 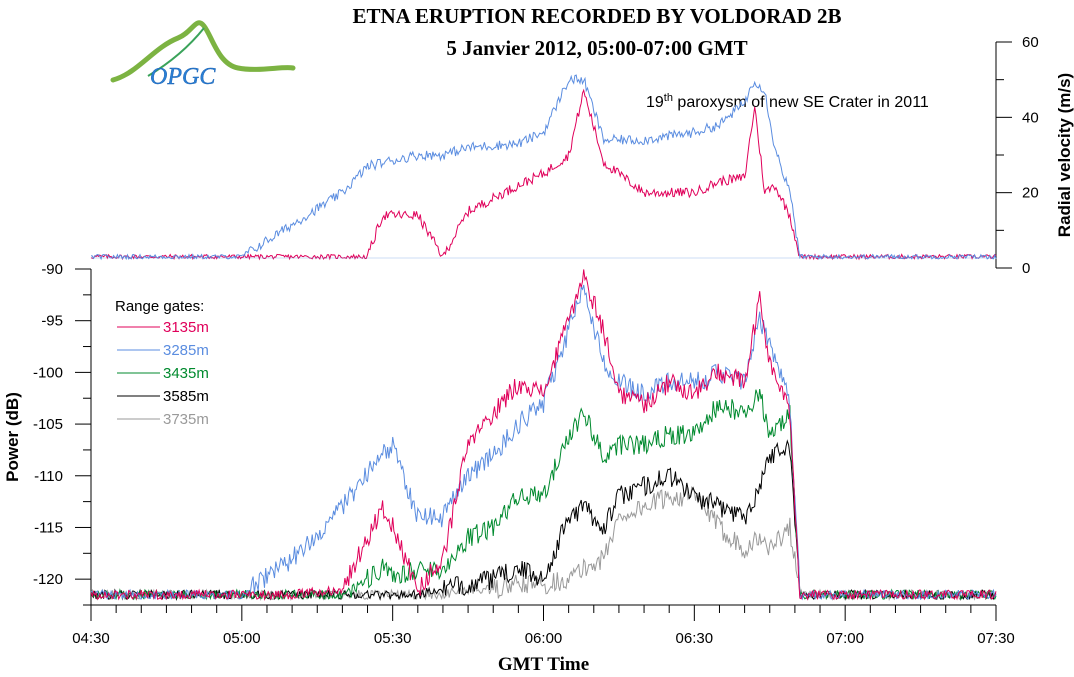 What do you see at coordinates (186, 350) in the screenshot?
I see `legend-label-3285m: 3285m` at bounding box center [186, 350].